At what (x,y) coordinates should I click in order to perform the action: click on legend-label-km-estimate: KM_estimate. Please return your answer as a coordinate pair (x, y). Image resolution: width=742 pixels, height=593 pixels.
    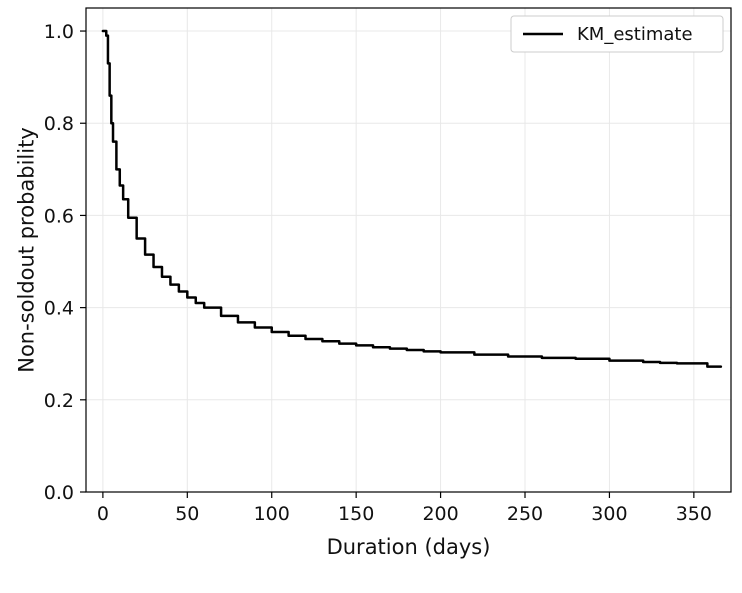
    Looking at the image, I should click on (635, 34).